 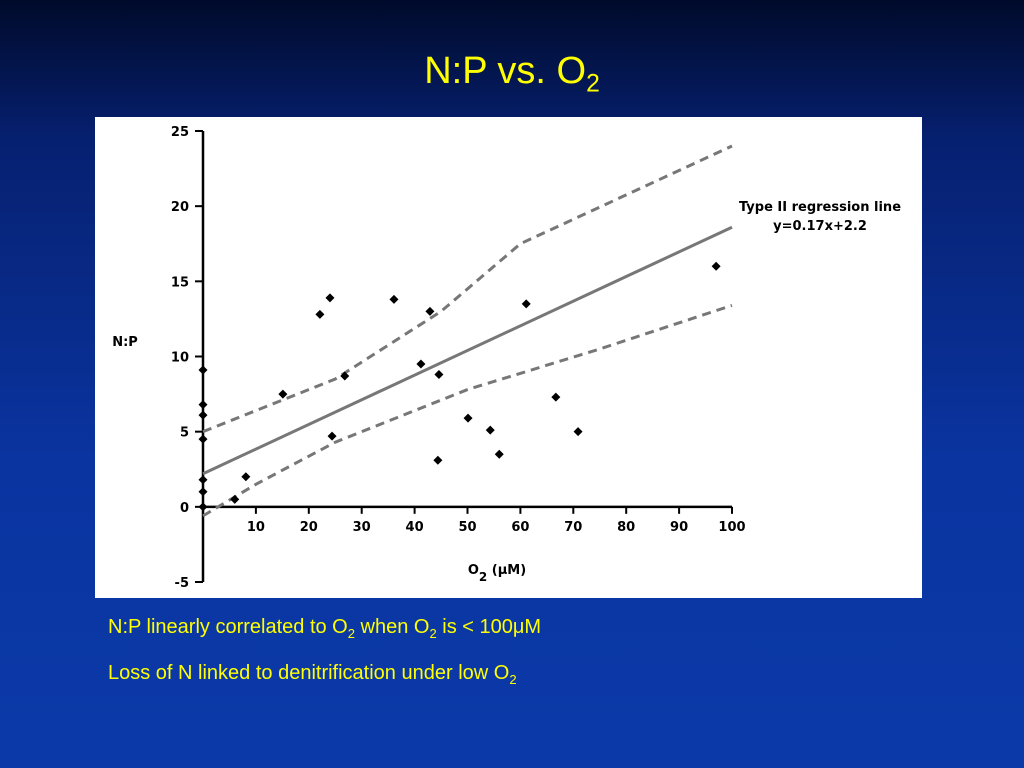 I want to click on x-tick-label: 10, so click(x=256, y=527).